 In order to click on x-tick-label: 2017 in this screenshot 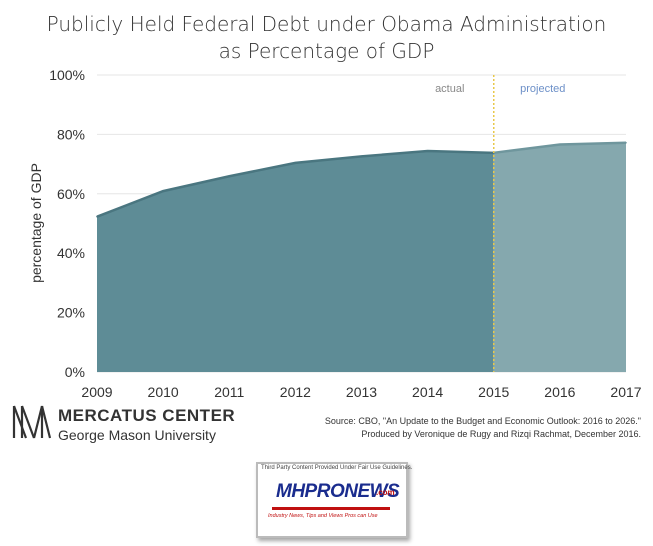, I will do `click(625, 392)`.